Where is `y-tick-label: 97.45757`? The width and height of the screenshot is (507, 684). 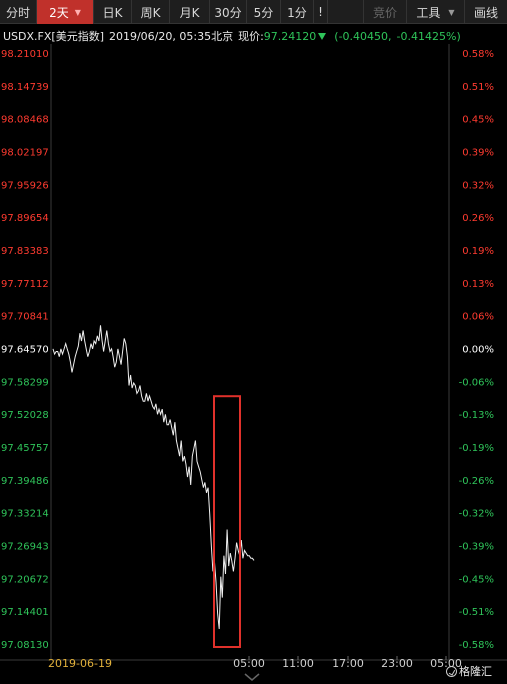
y-tick-label: 97.45757 is located at coordinates (25, 448).